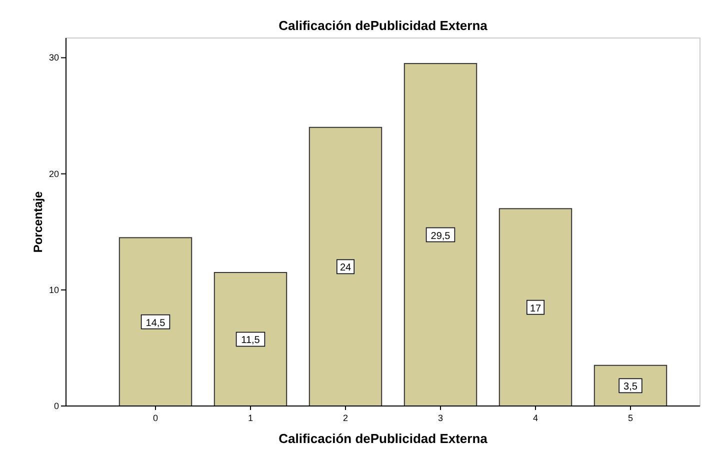 This screenshot has height=454, width=702. Describe the element at coordinates (53, 173) in the screenshot. I see `y-tick-label: 20` at that location.